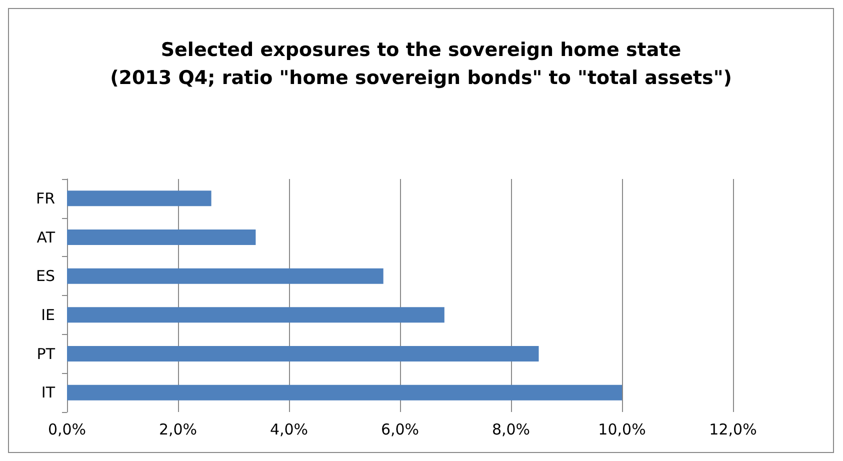  What do you see at coordinates (289, 429) in the screenshot?
I see `x-tick-label: 4,0%` at bounding box center [289, 429].